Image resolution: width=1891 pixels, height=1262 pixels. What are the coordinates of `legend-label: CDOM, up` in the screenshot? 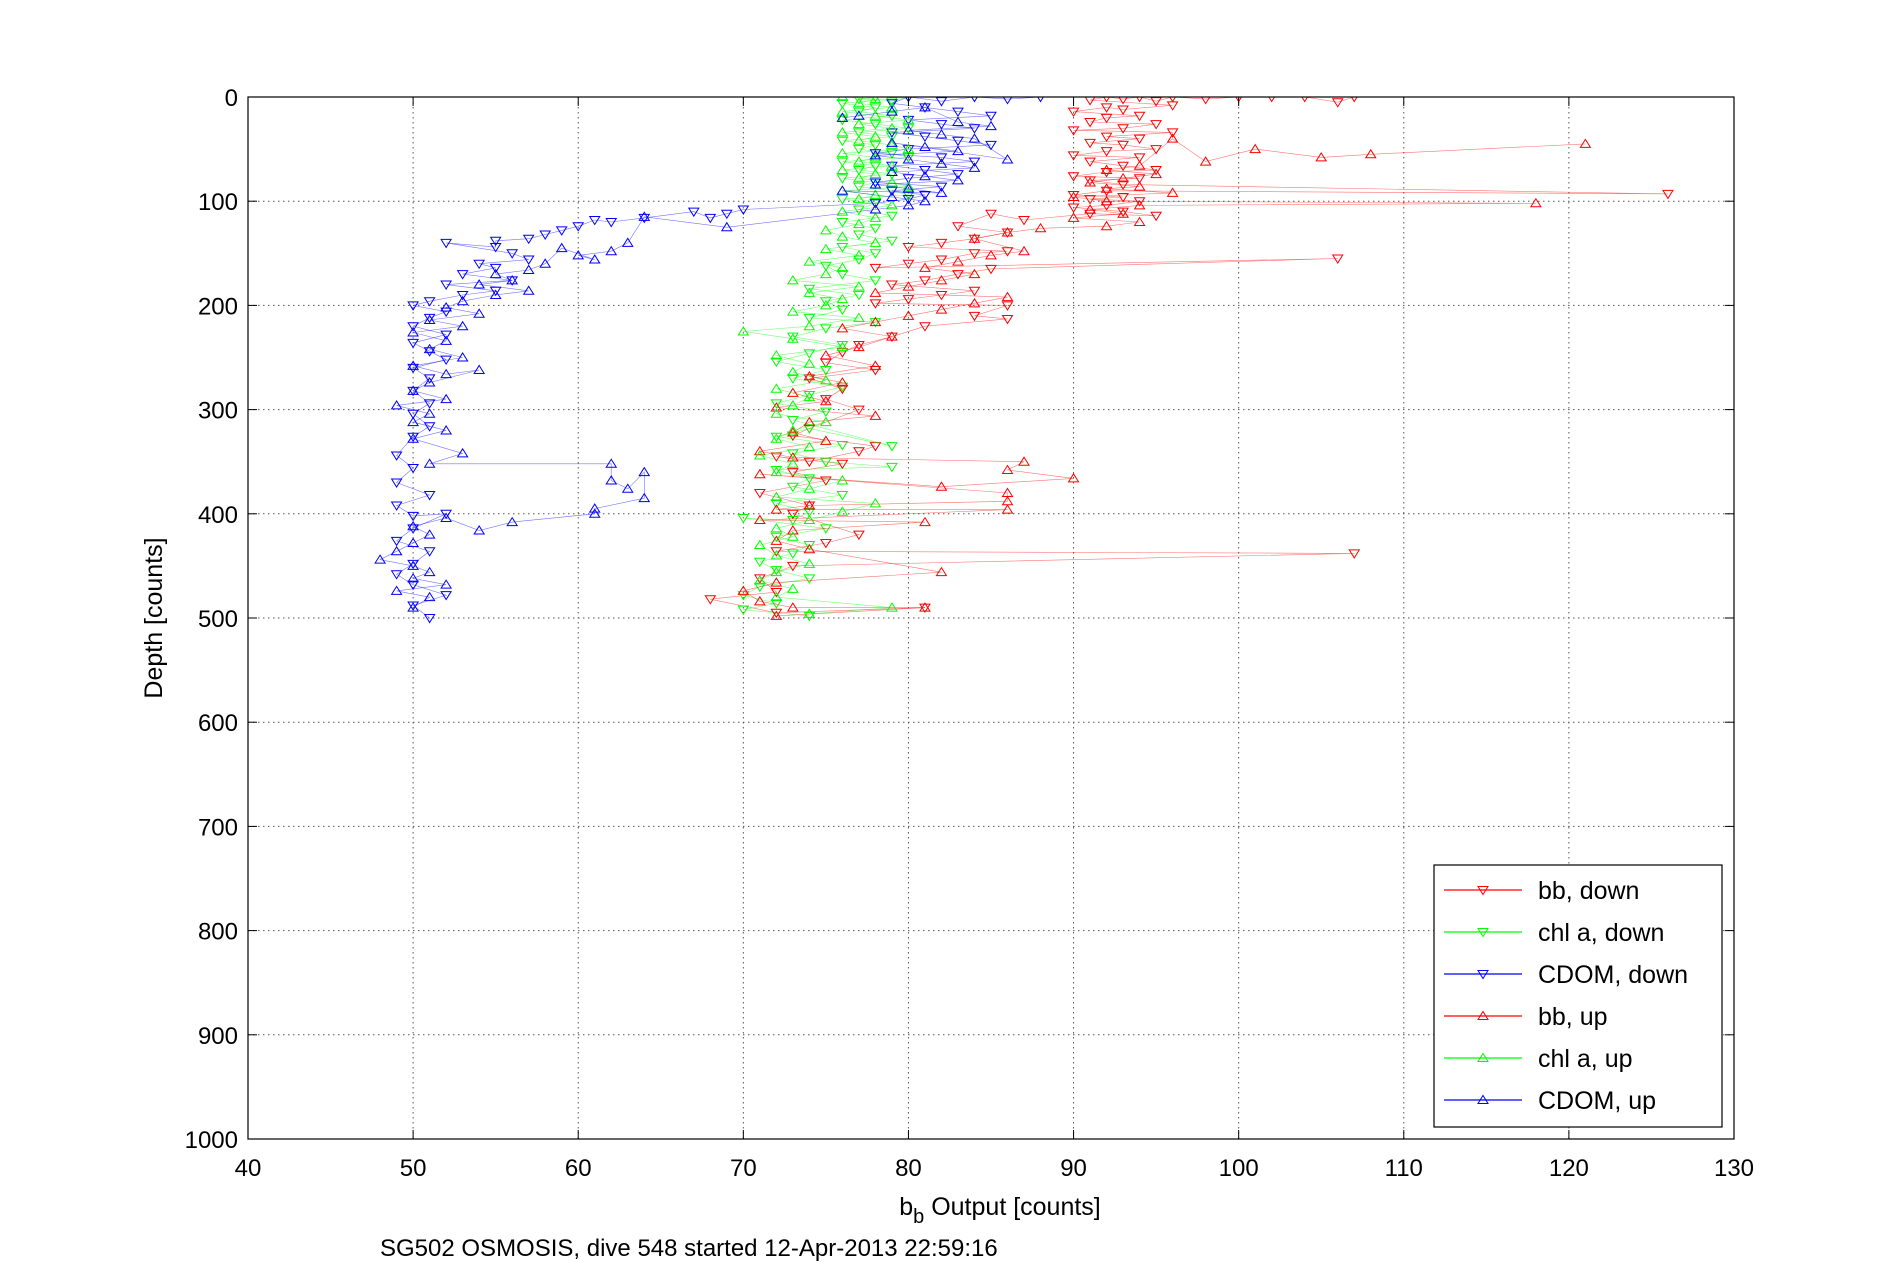 It's located at (1597, 1101).